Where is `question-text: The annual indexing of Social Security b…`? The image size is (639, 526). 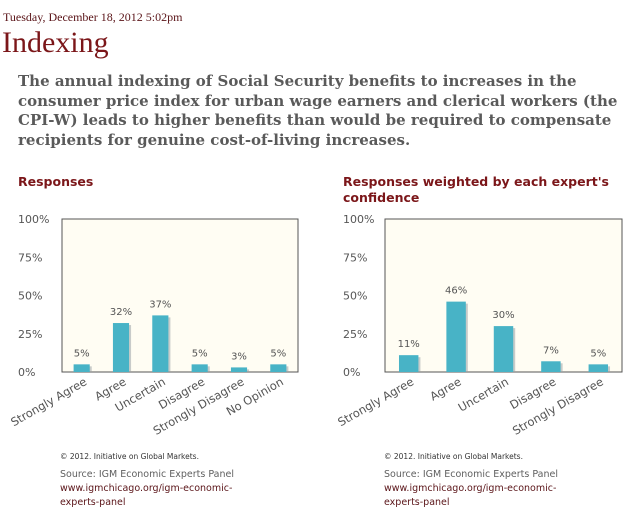
question-text: The annual indexing of Social Security b… is located at coordinates (318, 110).